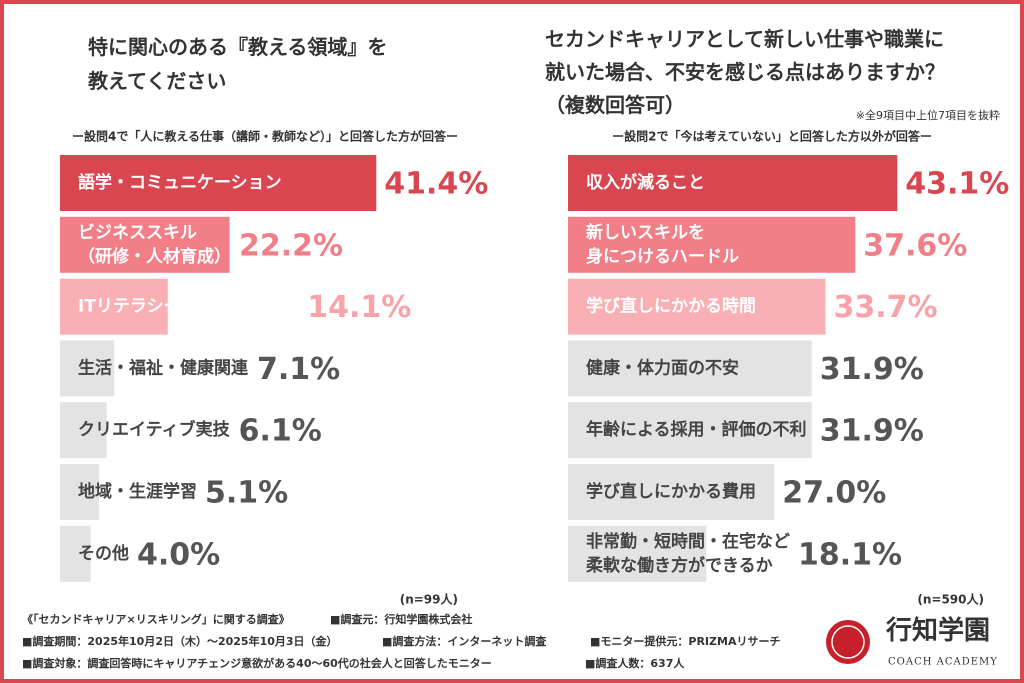  Describe the element at coordinates (137, 491) in the screenshot. I see `category-label: 地域・生涯学習` at that location.